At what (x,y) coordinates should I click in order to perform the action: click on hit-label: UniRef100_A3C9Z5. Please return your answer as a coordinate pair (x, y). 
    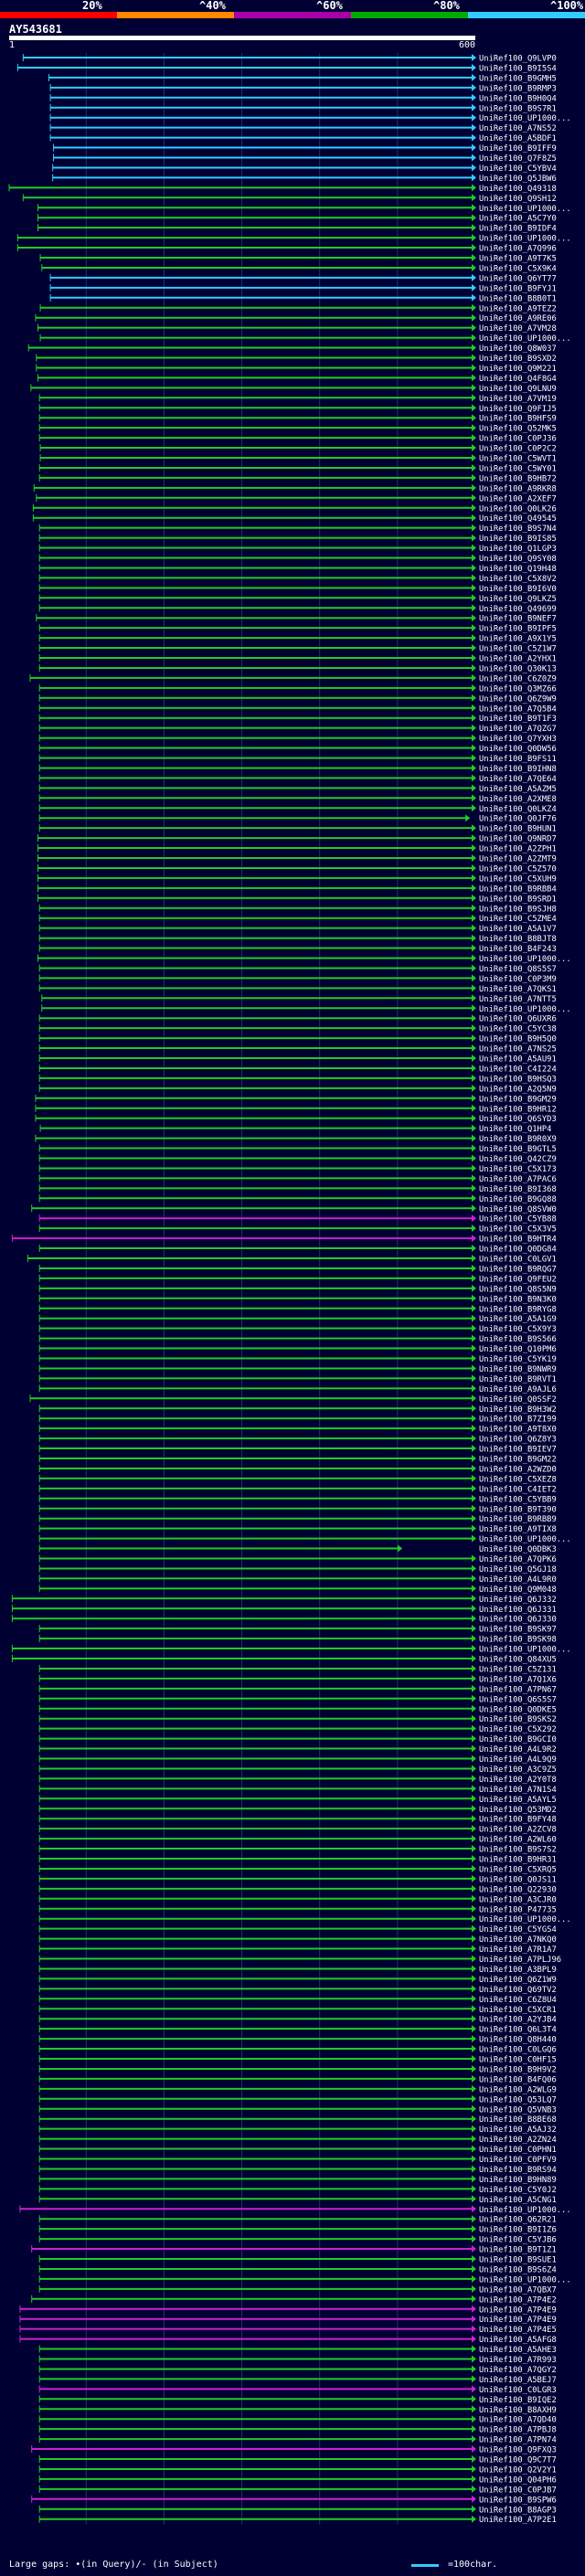
    Looking at the image, I should click on (518, 1770).